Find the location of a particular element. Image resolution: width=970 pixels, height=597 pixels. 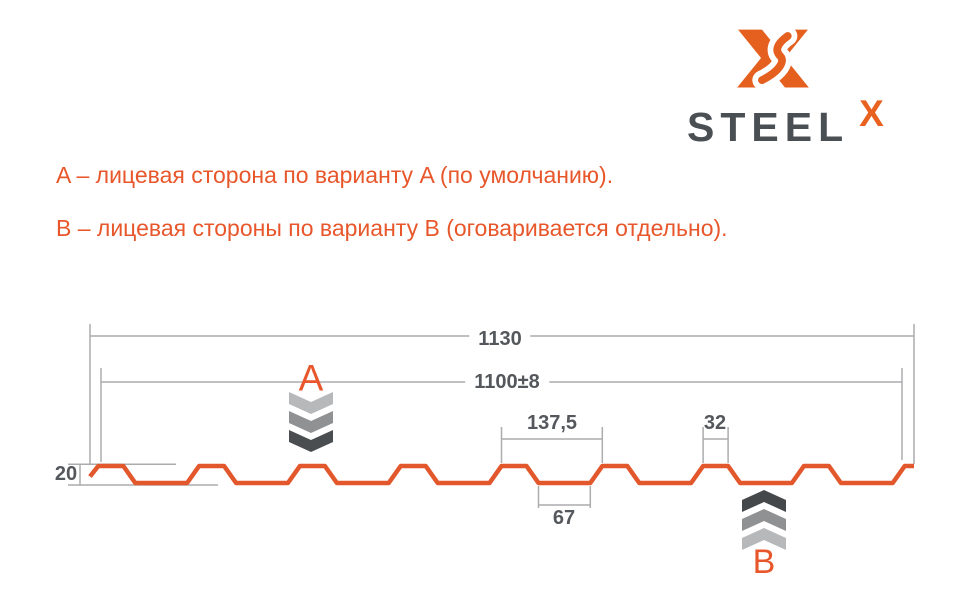

variant-a-marker-letter: A is located at coordinates (311, 378).